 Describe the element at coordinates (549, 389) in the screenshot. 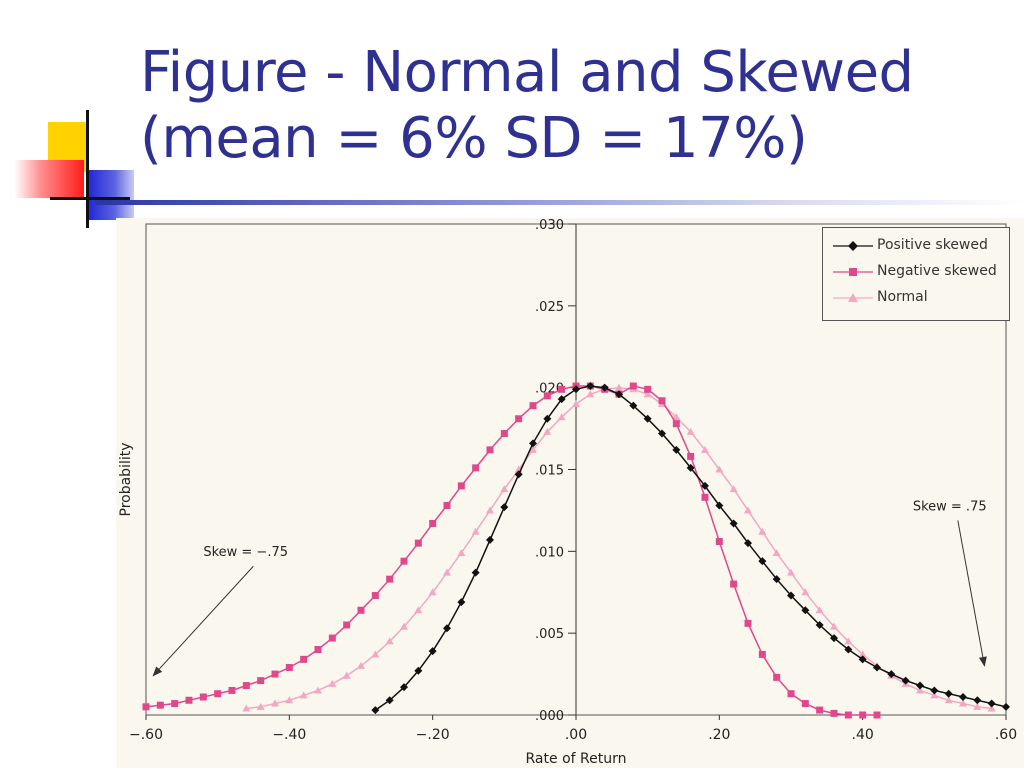

I see `y-tick-label: .020` at that location.